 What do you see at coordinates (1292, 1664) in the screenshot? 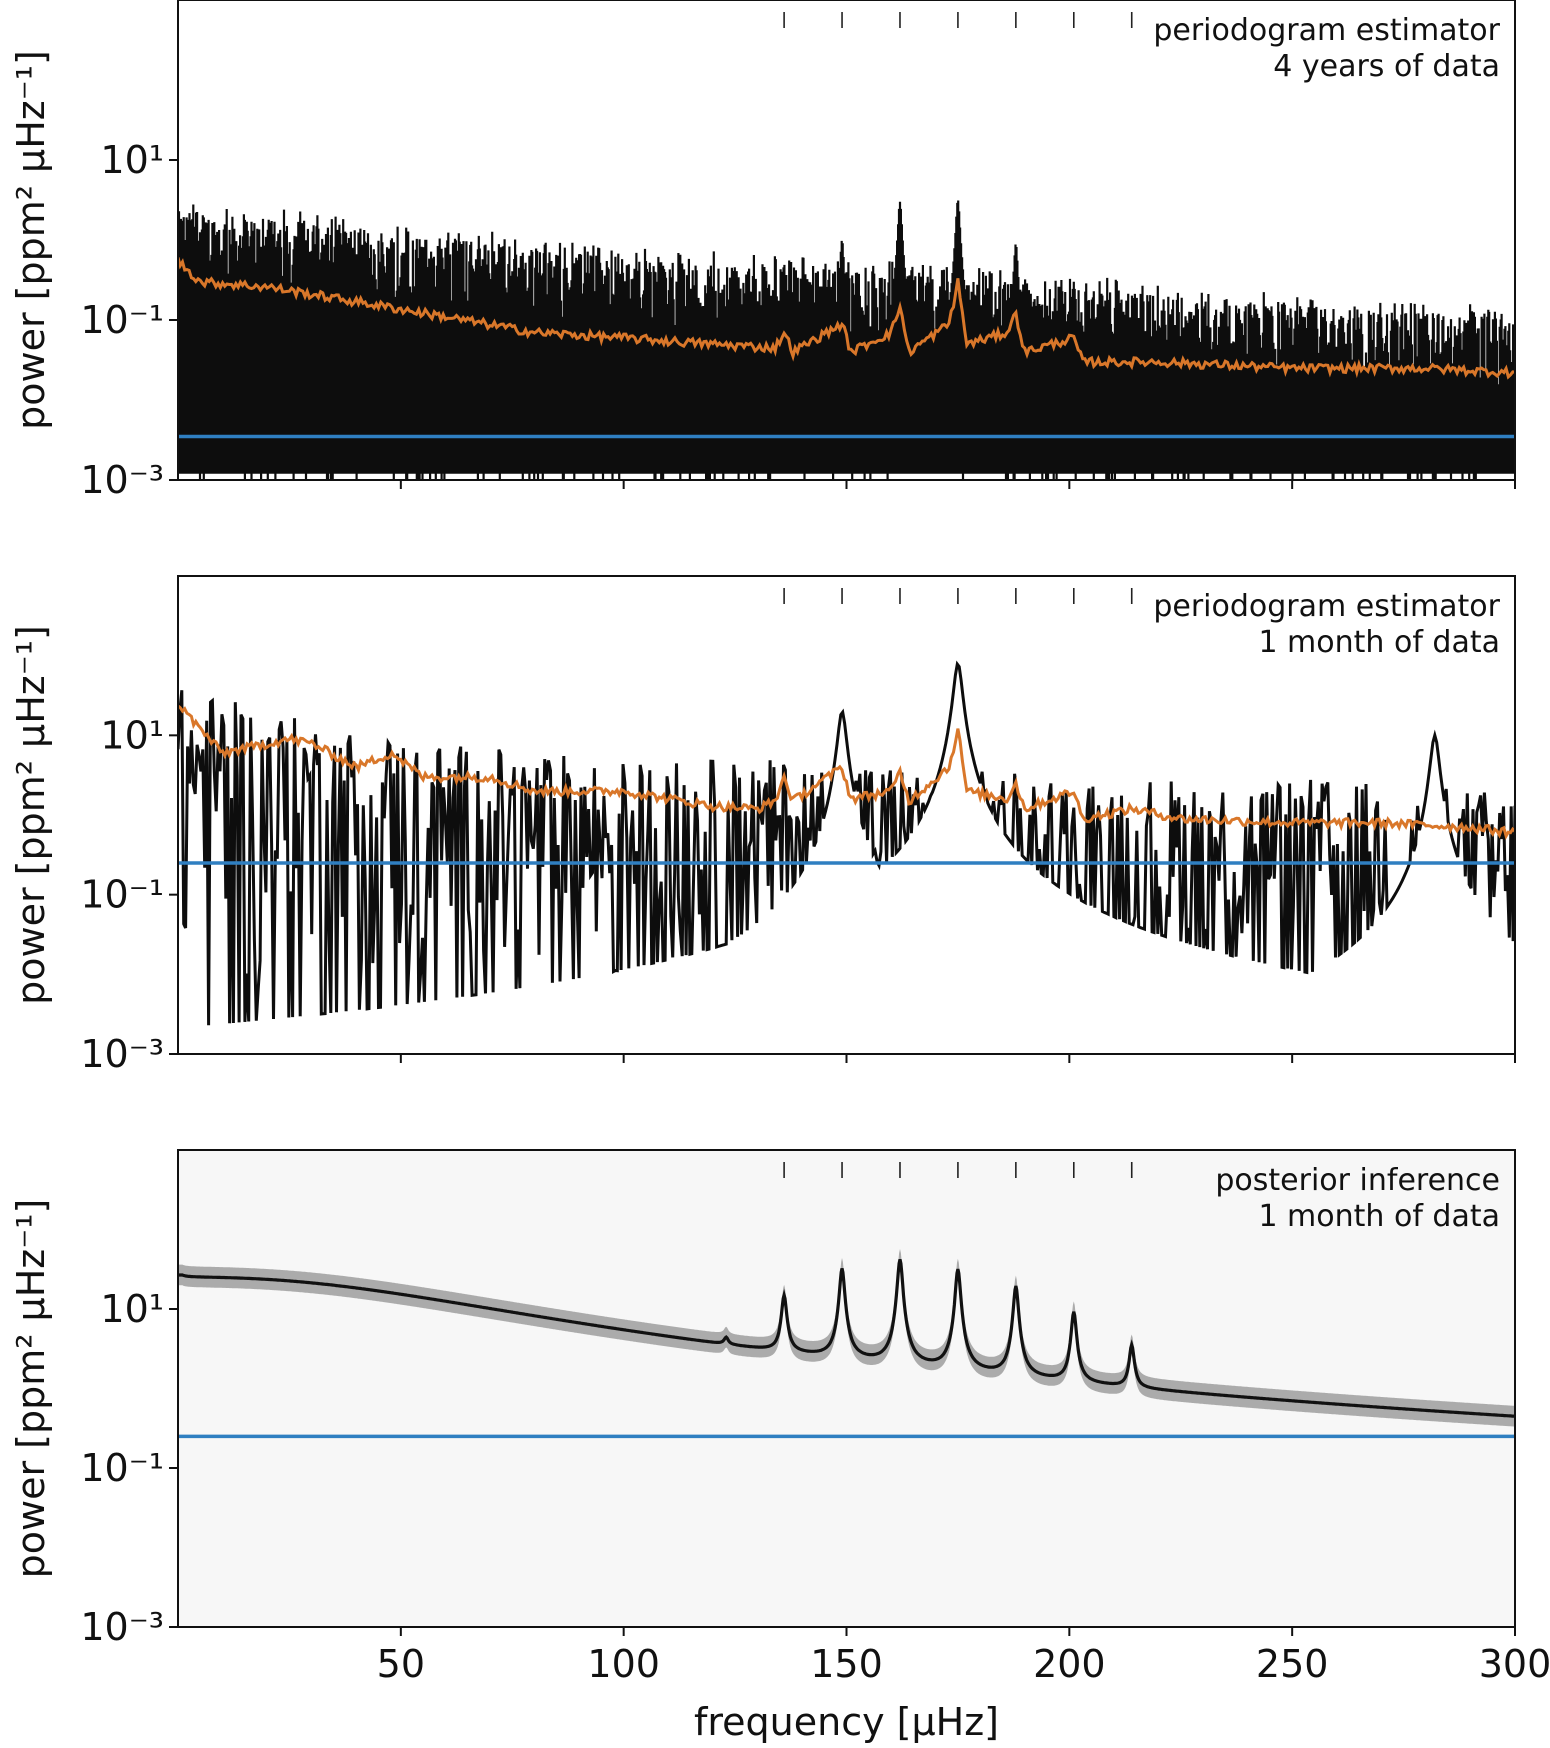
I see `x-tick-label: 250` at bounding box center [1292, 1664].